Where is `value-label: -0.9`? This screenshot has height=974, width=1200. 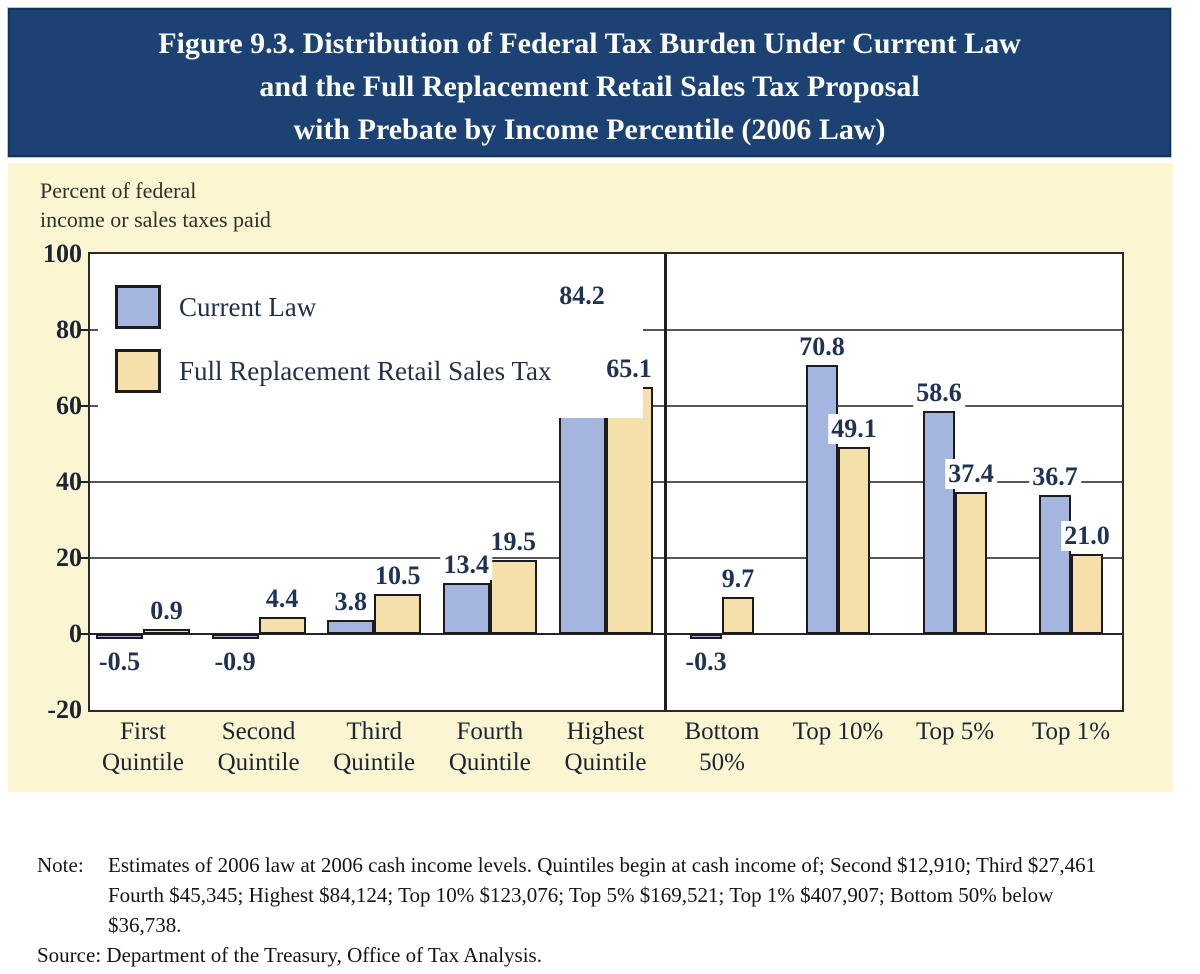
value-label: -0.9 is located at coordinates (235, 662).